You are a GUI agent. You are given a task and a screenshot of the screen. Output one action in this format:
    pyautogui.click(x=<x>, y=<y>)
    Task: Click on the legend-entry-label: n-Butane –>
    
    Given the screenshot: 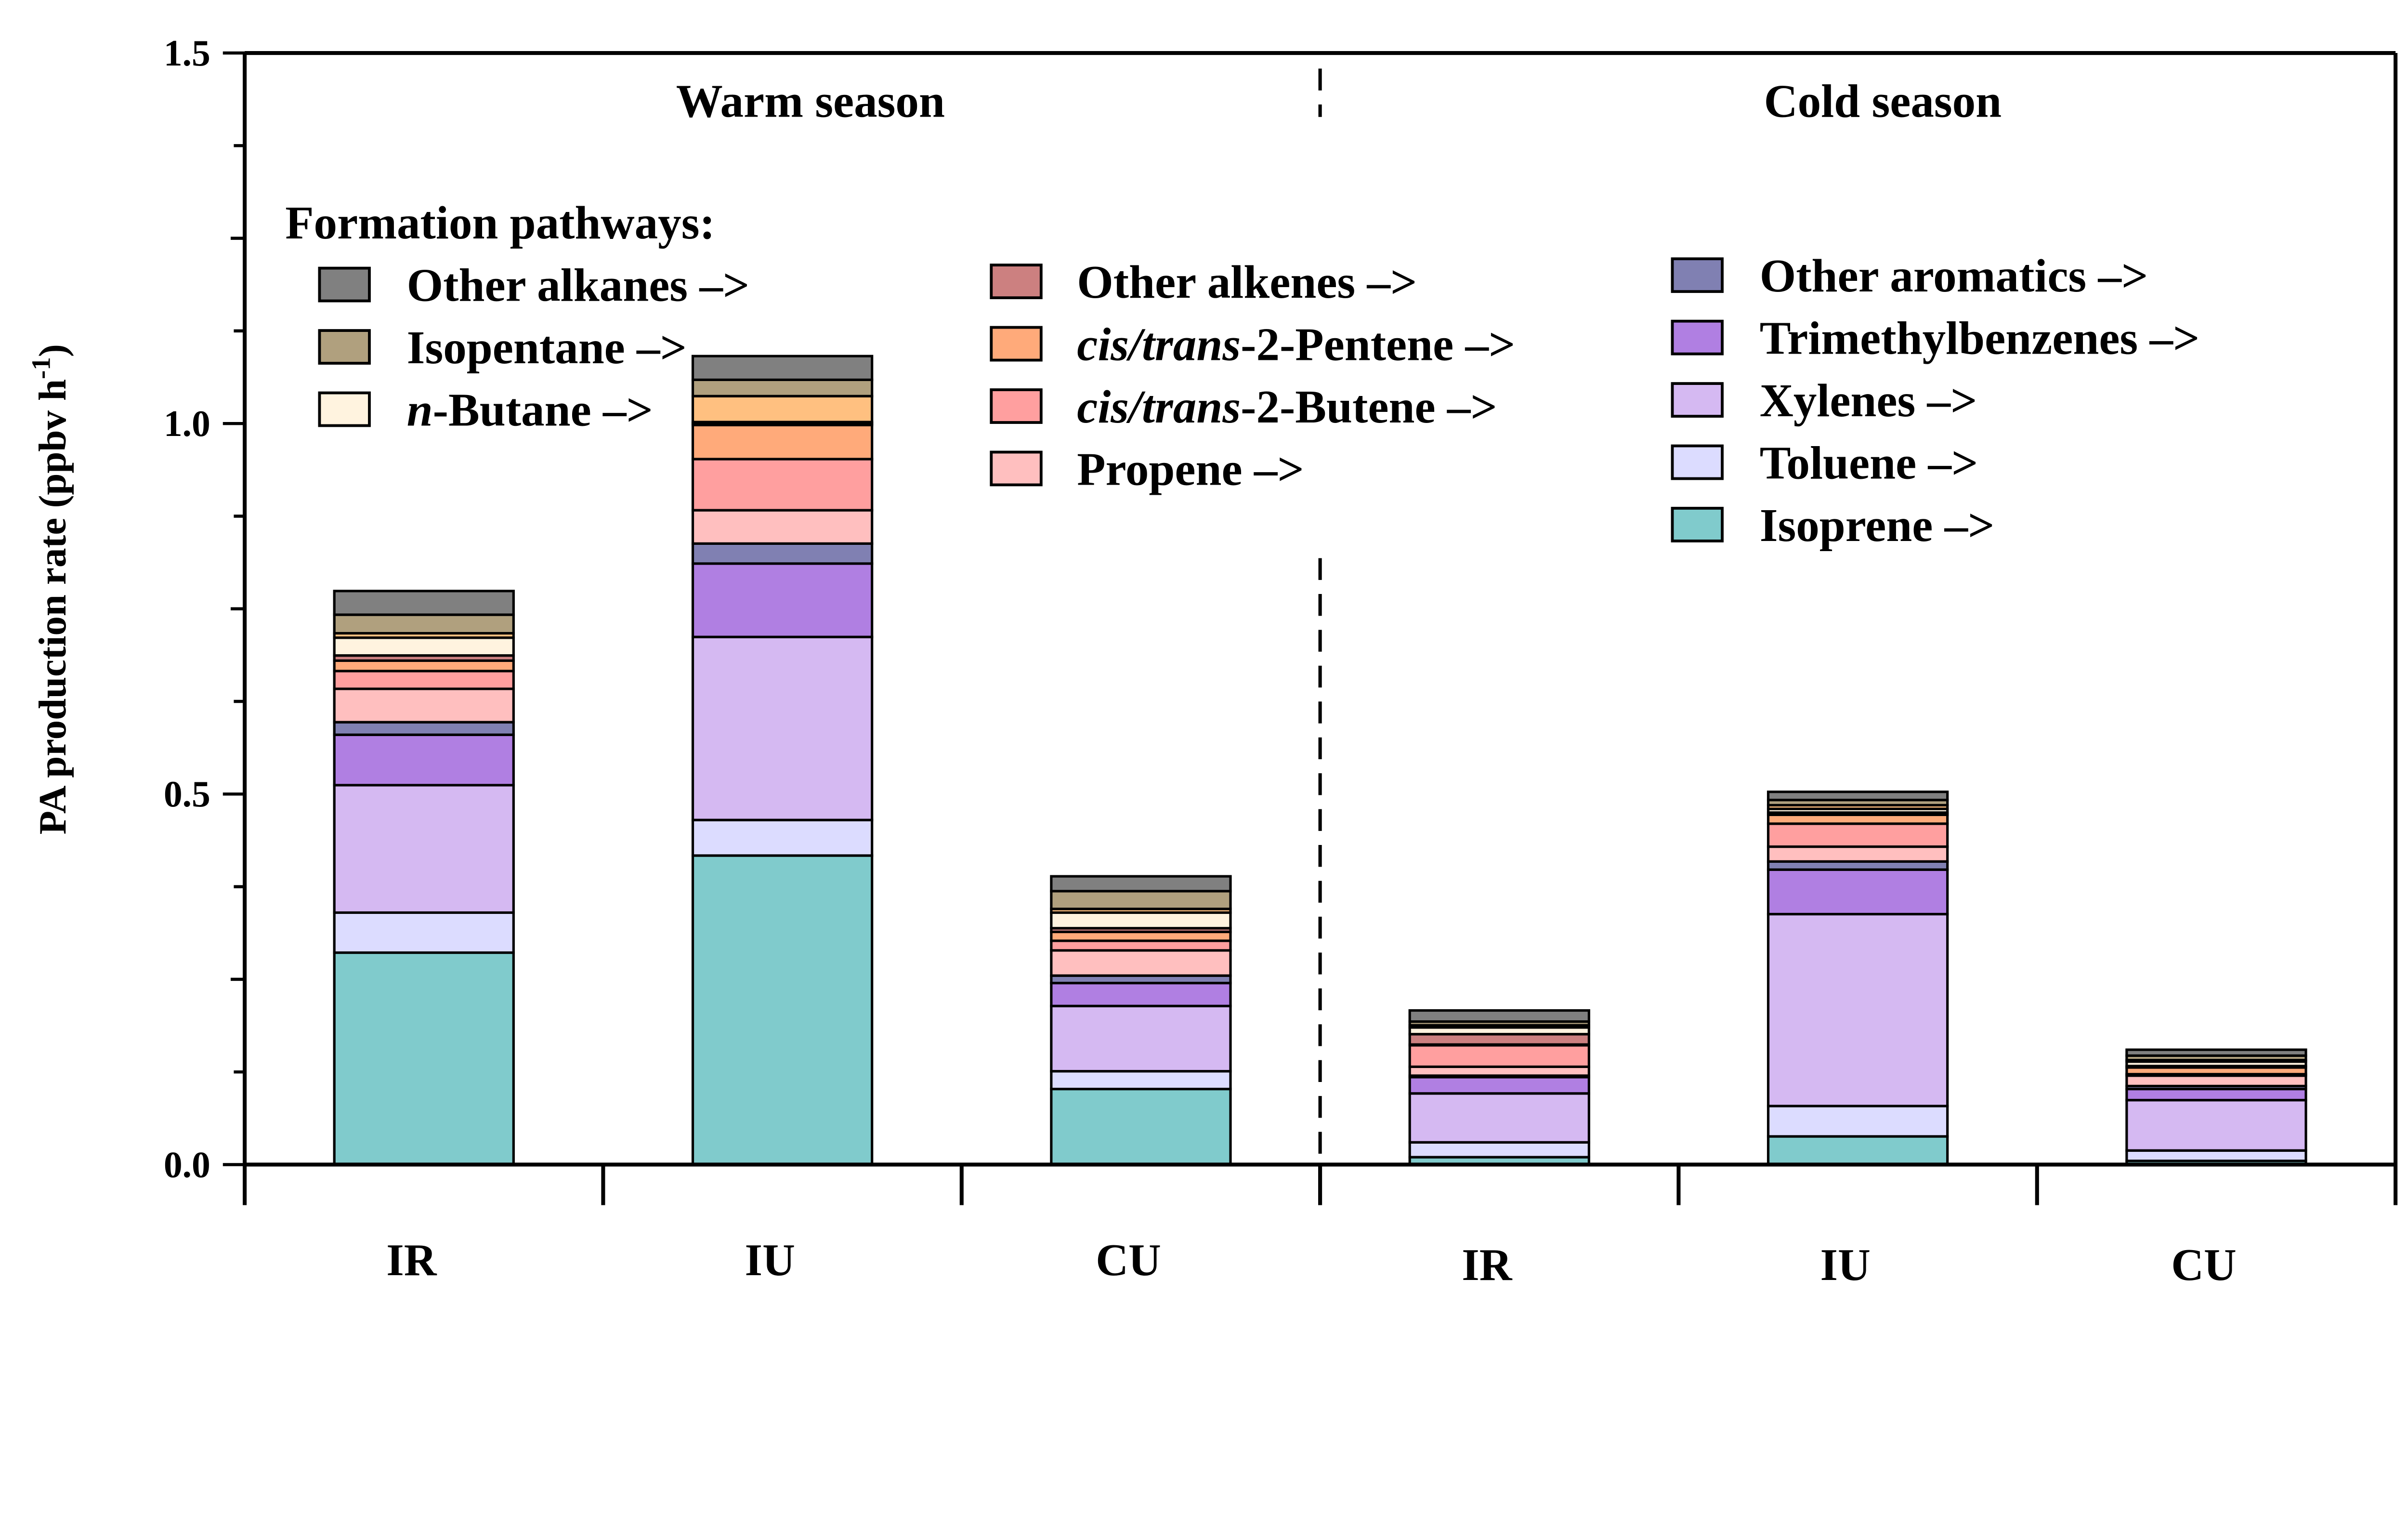 What is the action you would take?
    pyautogui.click(x=530, y=409)
    